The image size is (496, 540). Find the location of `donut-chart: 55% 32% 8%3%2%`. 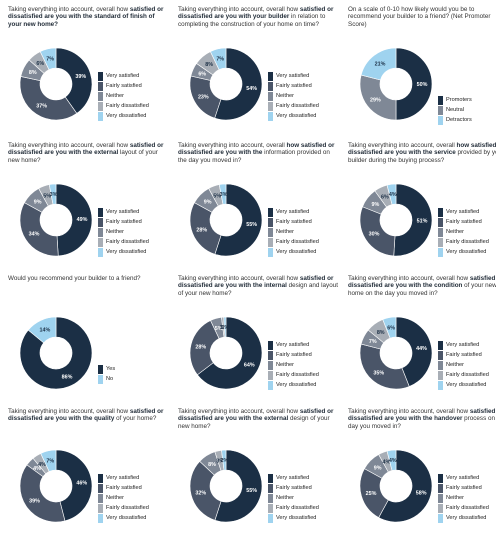

donut-chart: 55% 32% 8%3%2% is located at coordinates (226, 486).